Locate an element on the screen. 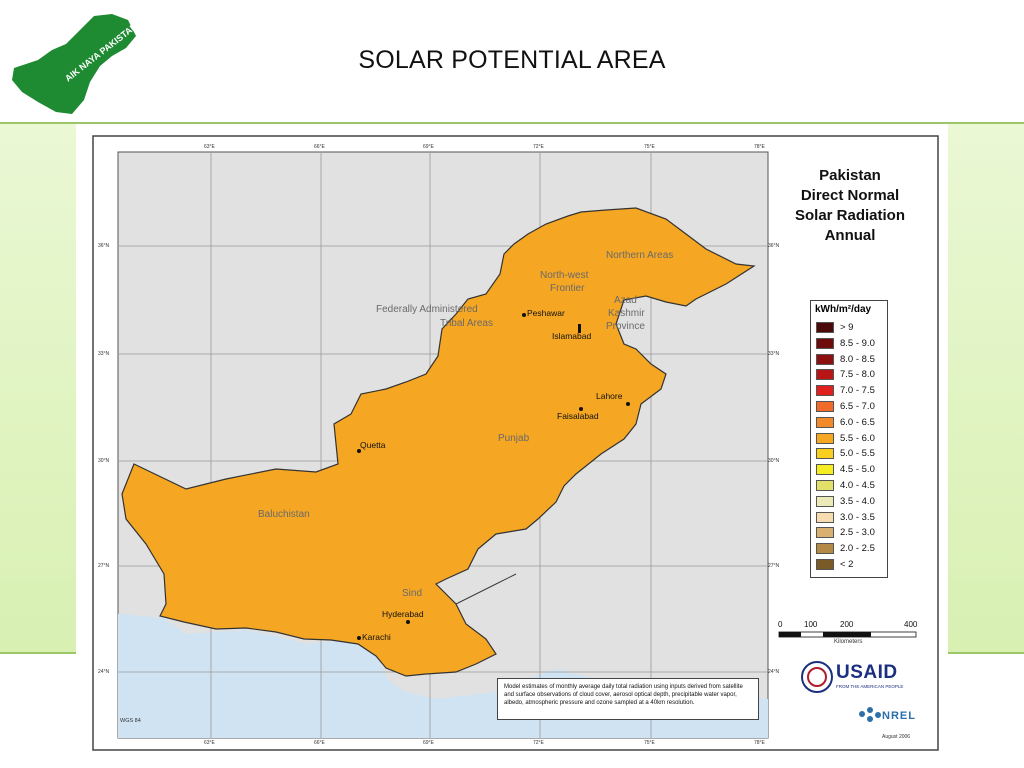  scale-tick-label: 400 is located at coordinates (911, 624).